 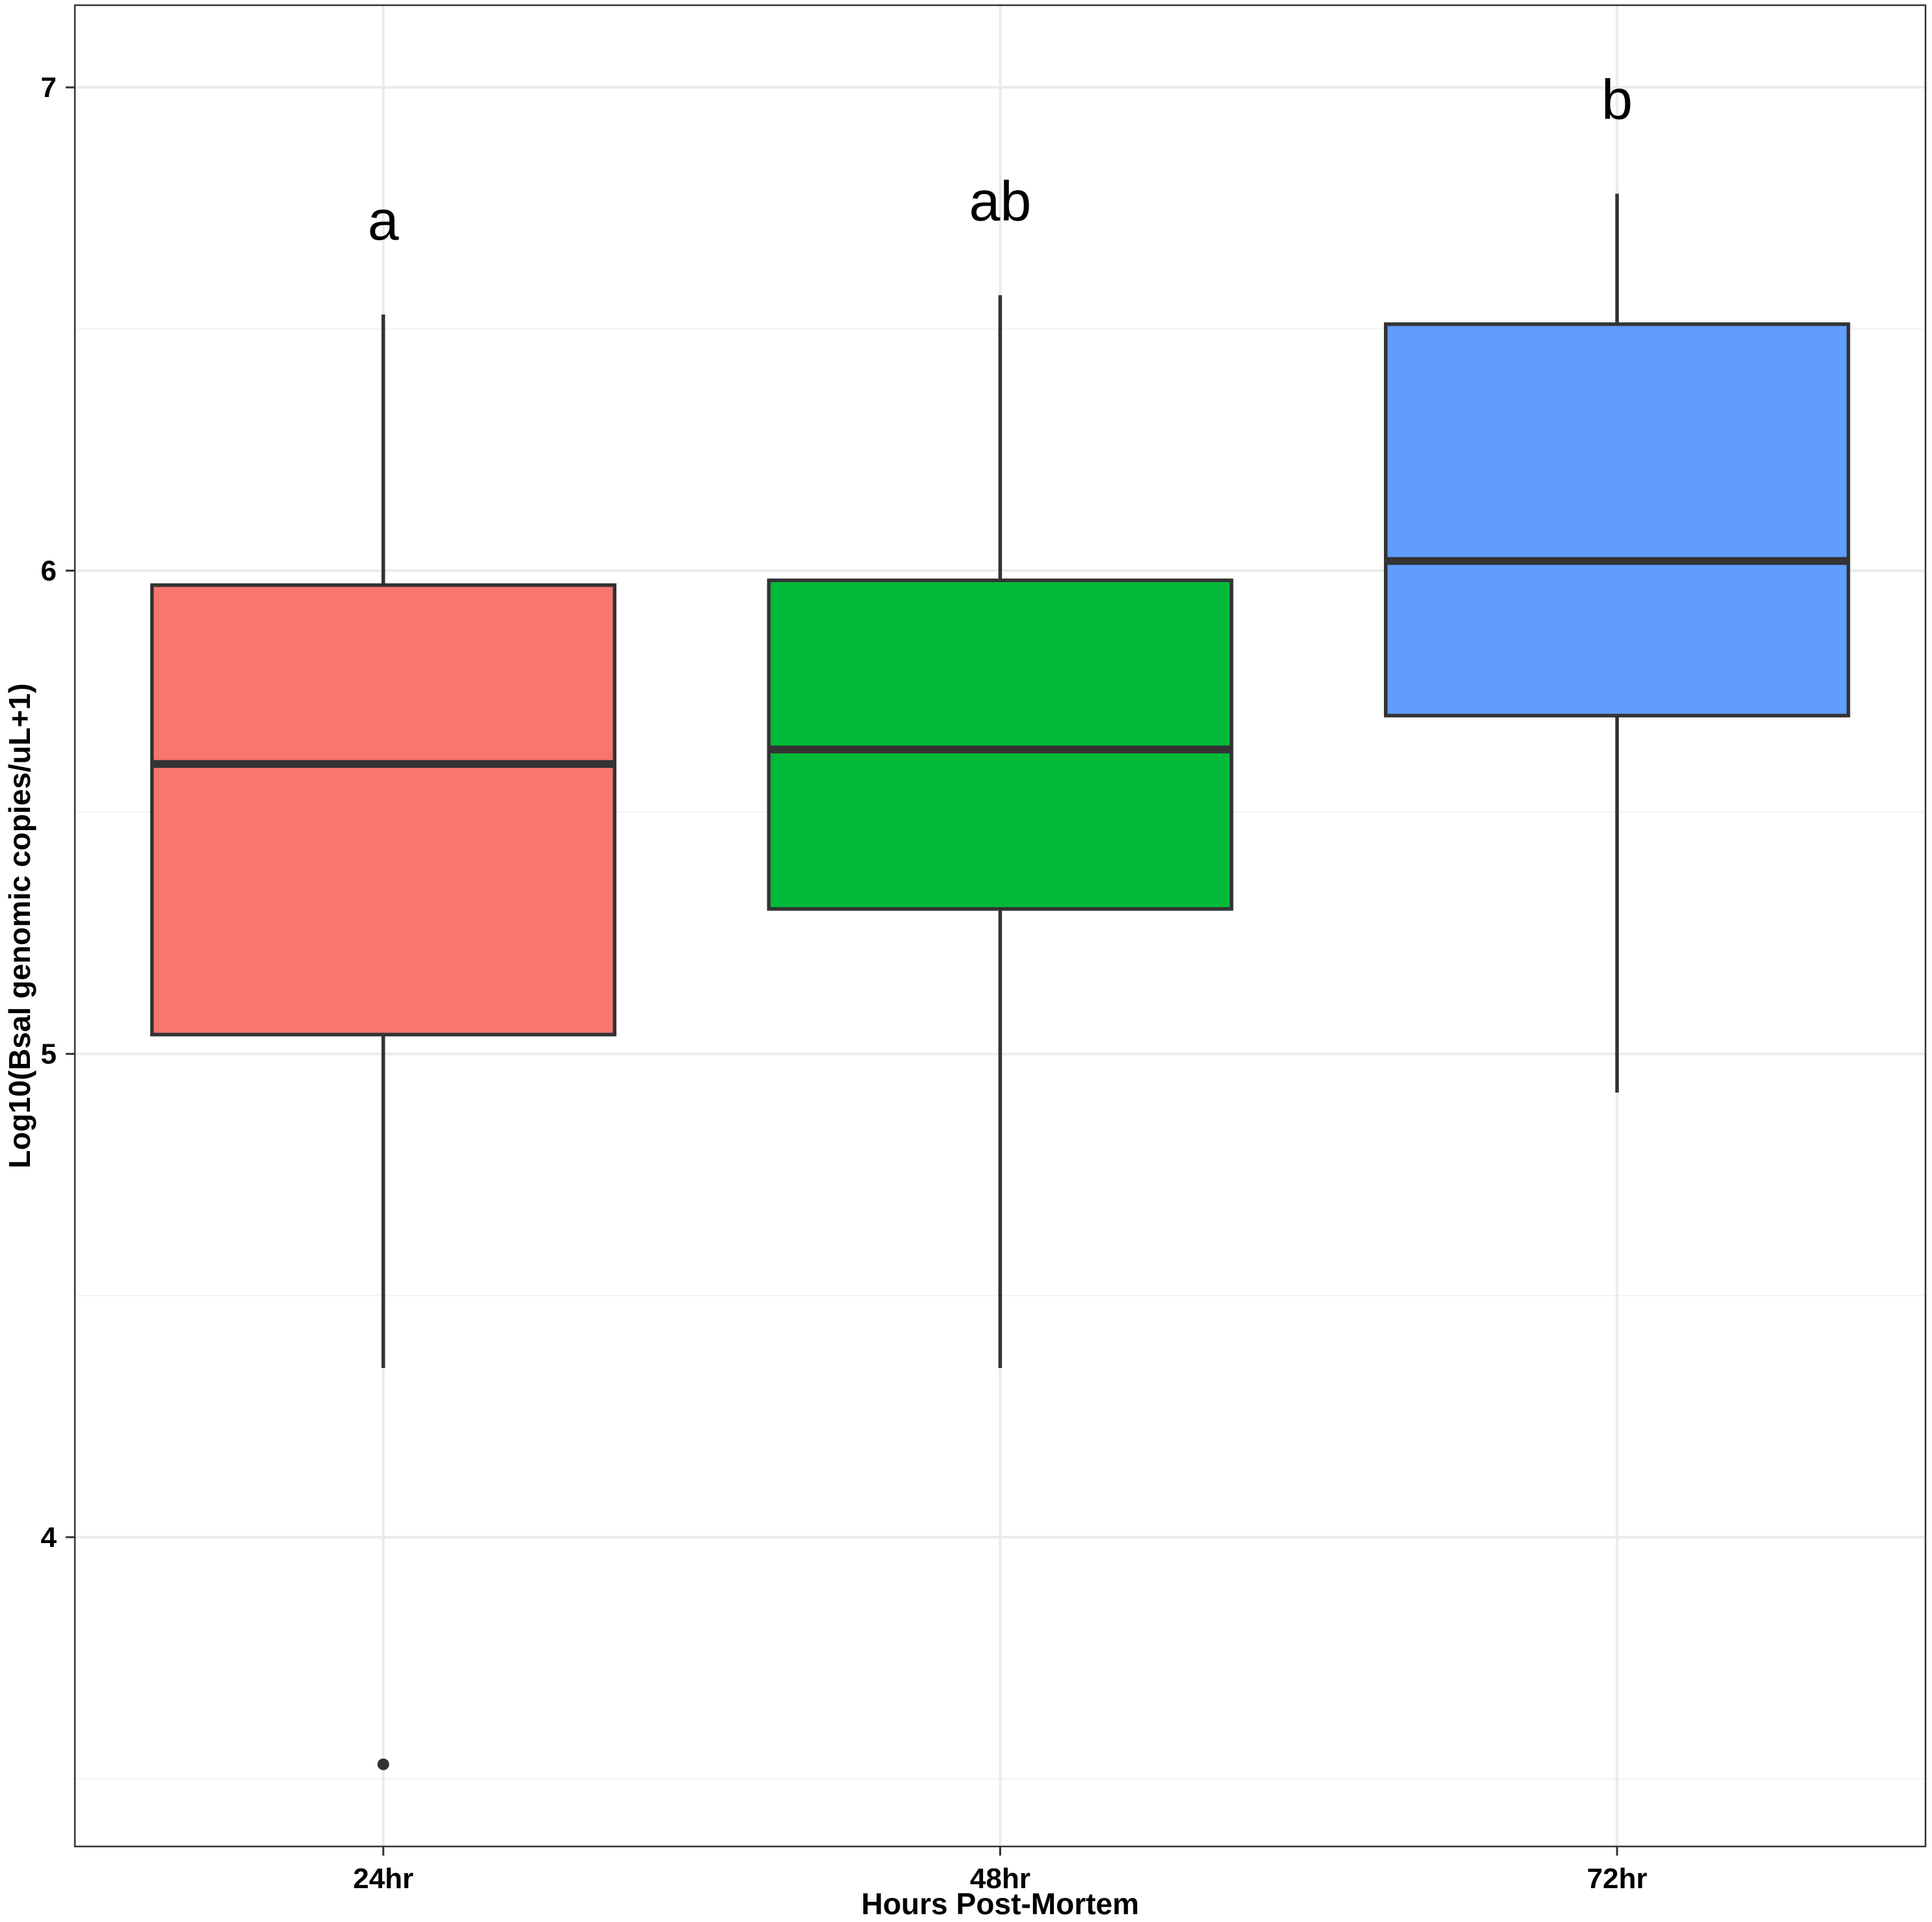 What do you see at coordinates (1617, 1879) in the screenshot?
I see `x-tick-label: 72hr` at bounding box center [1617, 1879].